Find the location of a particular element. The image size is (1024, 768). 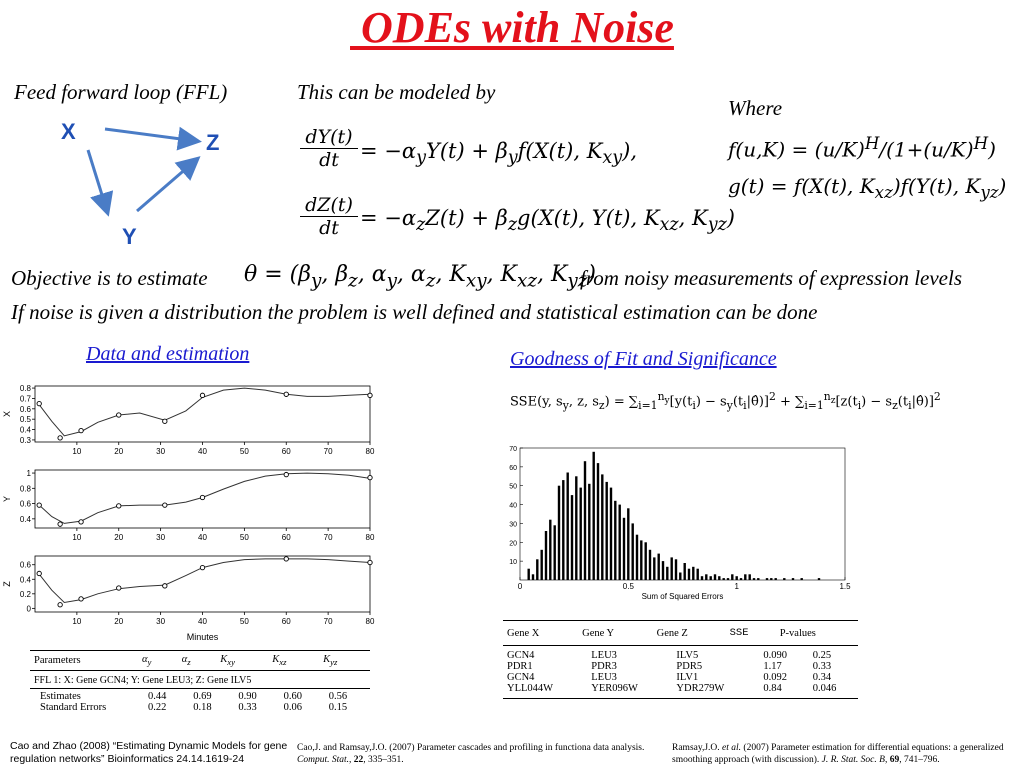

y-tick-label: 0.2 is located at coordinates (26, 594).